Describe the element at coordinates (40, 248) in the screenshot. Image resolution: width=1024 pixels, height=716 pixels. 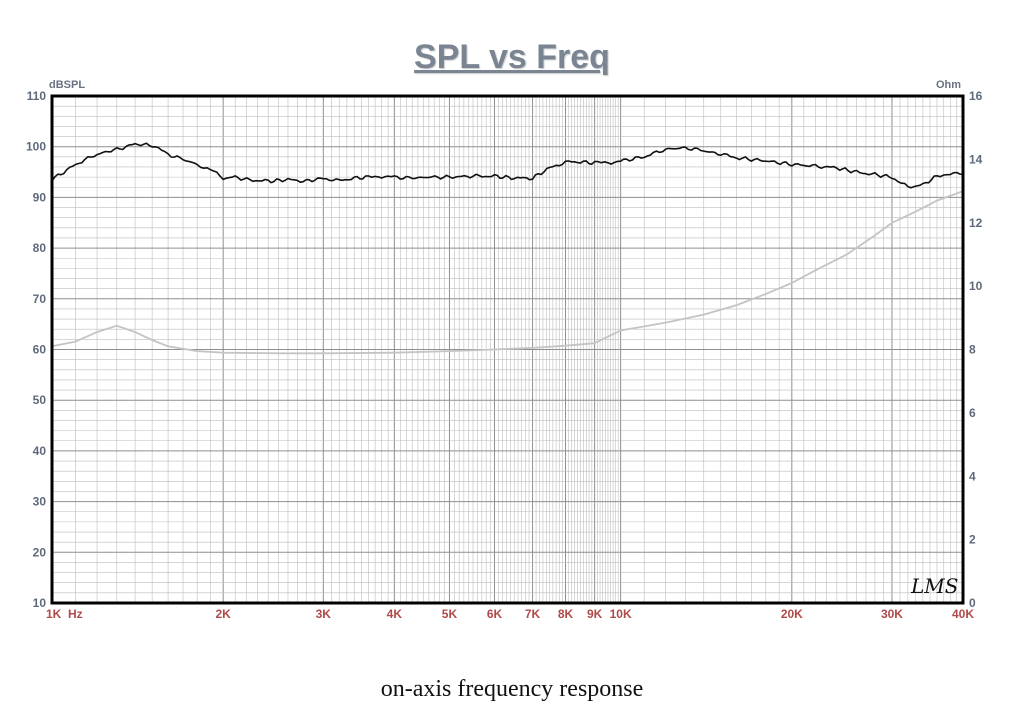
I see `y-left-tick-label: 80` at that location.